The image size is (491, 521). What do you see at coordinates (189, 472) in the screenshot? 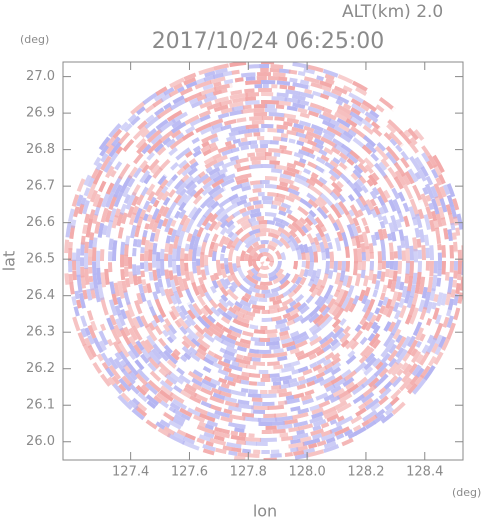
I see `x-tick-label: 127.6` at bounding box center [189, 472].